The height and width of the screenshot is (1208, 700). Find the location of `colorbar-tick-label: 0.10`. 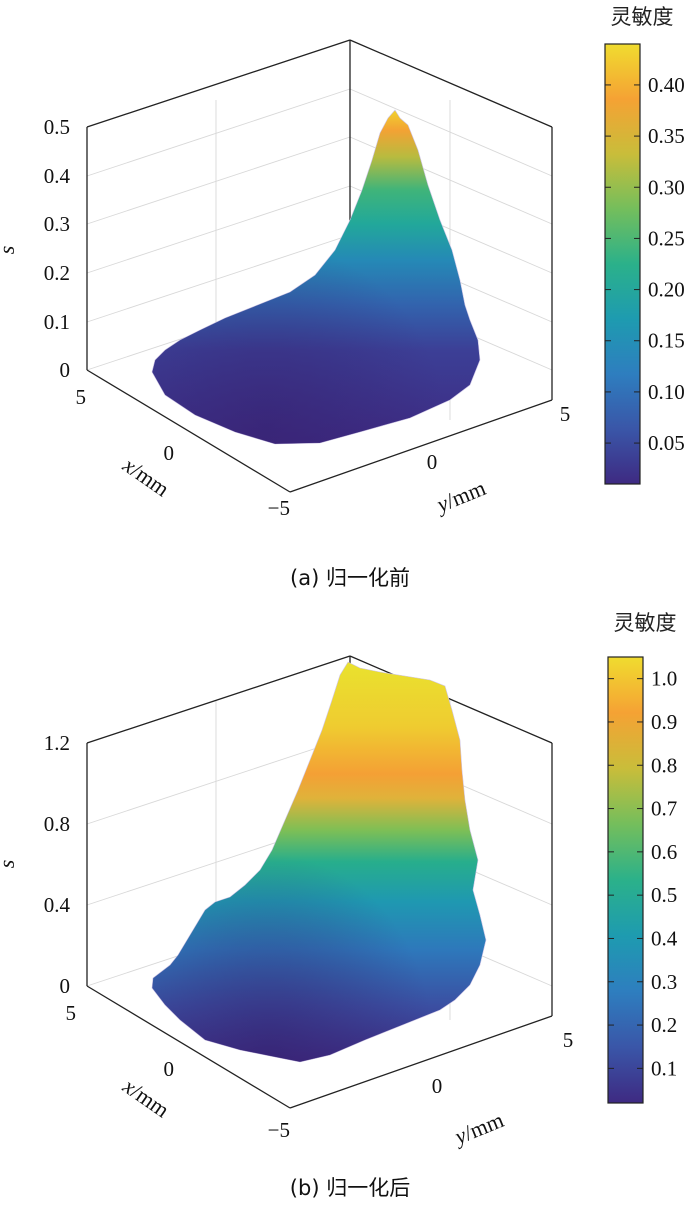

colorbar-tick-label: 0.10 is located at coordinates (666, 392).